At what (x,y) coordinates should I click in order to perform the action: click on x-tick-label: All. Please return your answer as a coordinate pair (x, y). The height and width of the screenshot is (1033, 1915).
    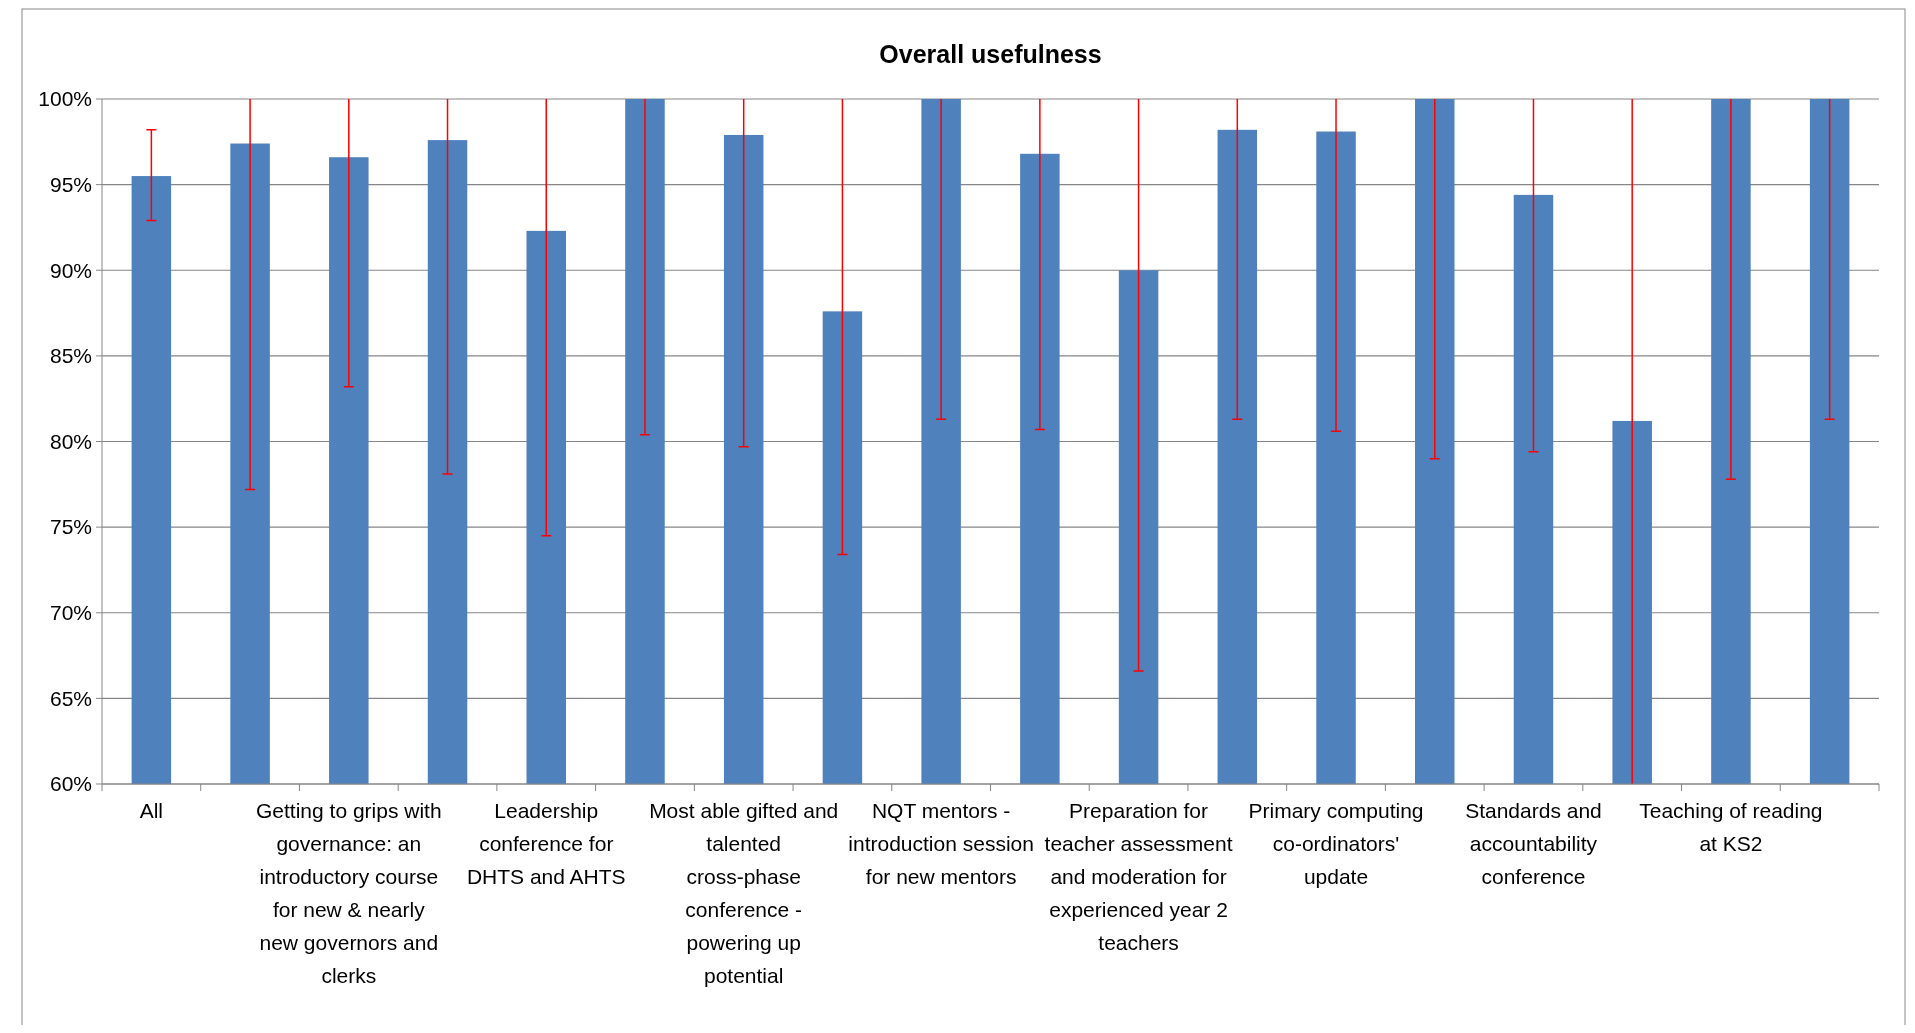
    Looking at the image, I should click on (151, 810).